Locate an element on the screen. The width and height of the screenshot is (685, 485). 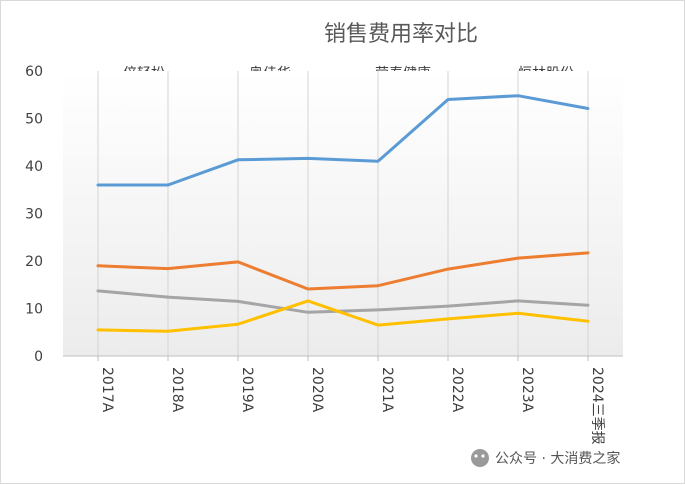
y-tick-label: 20 is located at coordinates (34, 262).